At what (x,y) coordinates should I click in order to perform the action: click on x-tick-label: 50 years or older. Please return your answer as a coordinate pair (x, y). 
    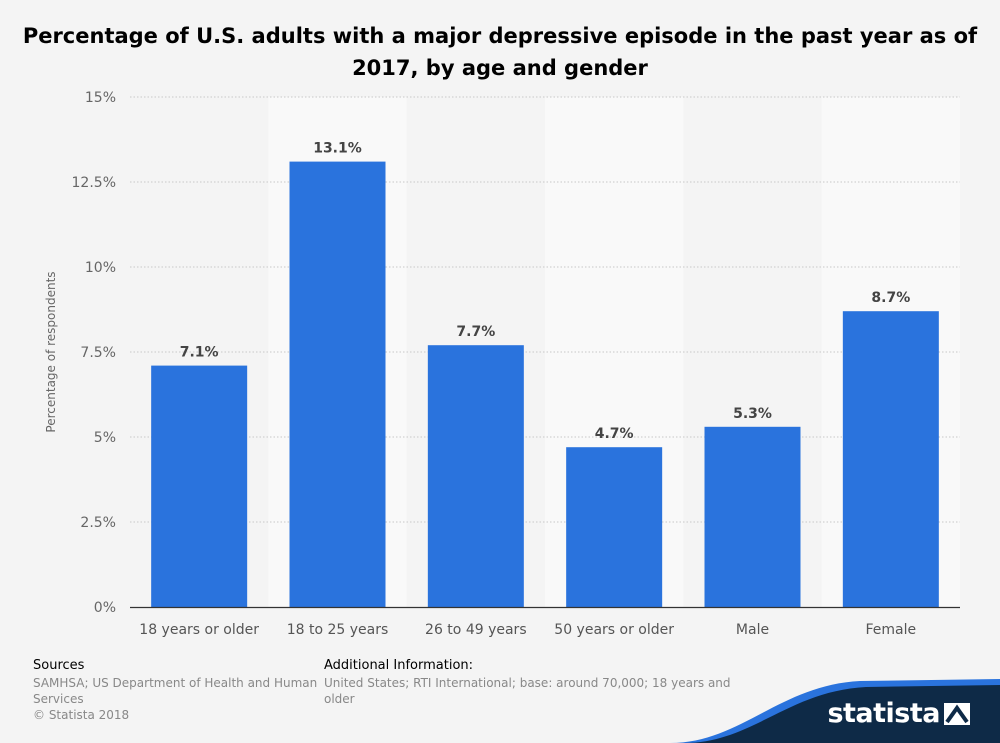
    Looking at the image, I should click on (614, 630).